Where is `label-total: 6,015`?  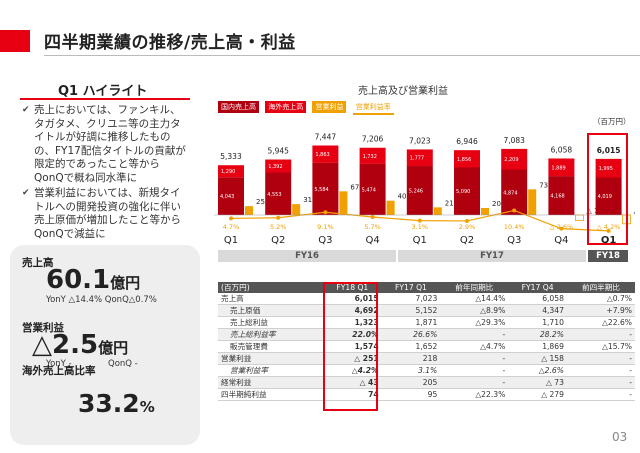
label-total: 6,015 is located at coordinates (609, 150).